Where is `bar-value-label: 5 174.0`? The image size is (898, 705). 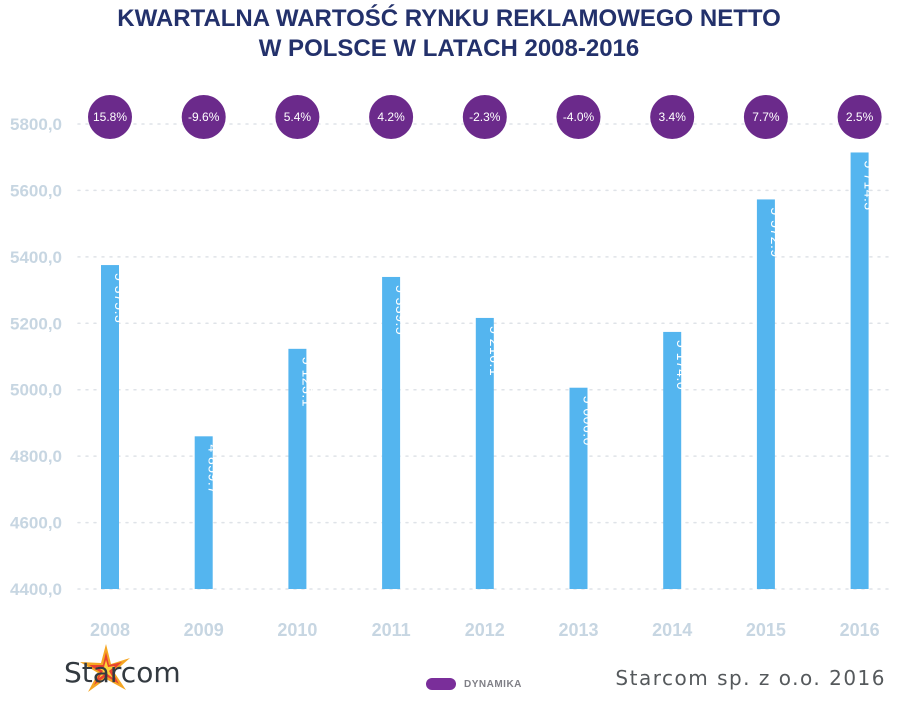 bar-value-label: 5 174.0 is located at coordinates (682, 365).